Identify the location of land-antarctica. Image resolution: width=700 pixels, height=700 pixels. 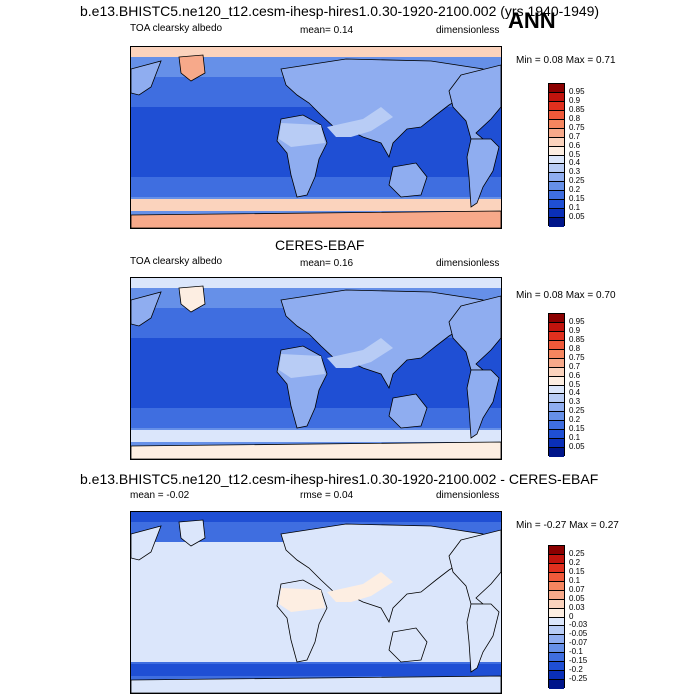
(316, 684).